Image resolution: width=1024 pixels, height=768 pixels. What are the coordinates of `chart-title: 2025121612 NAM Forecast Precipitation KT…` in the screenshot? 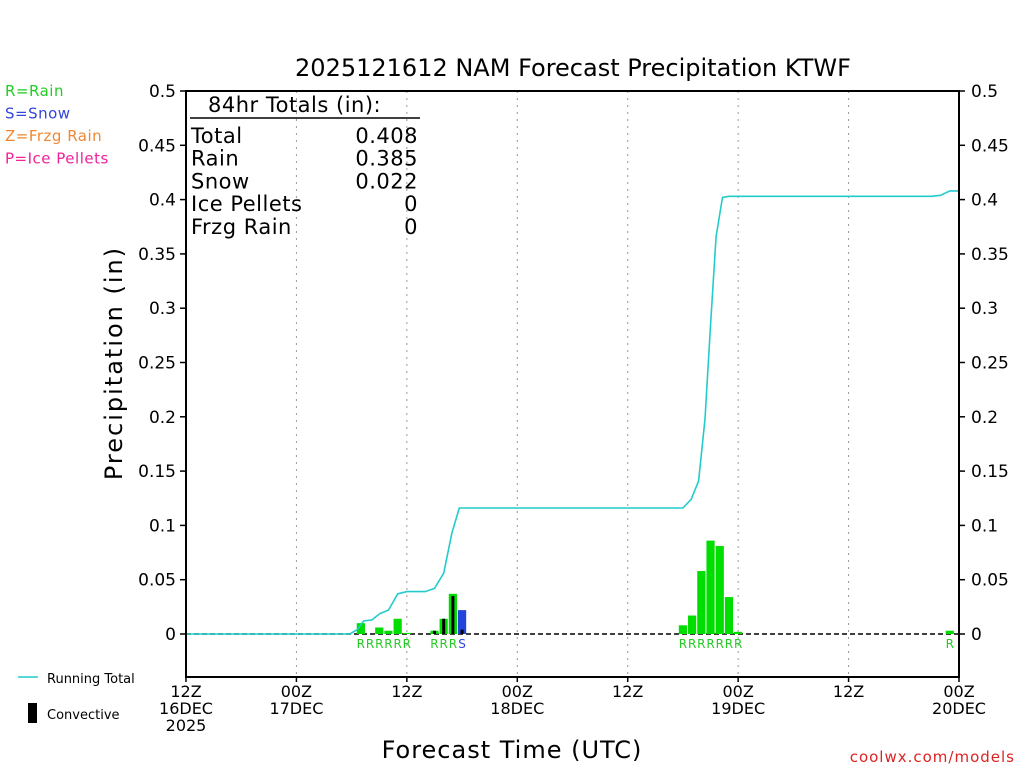 It's located at (573, 68).